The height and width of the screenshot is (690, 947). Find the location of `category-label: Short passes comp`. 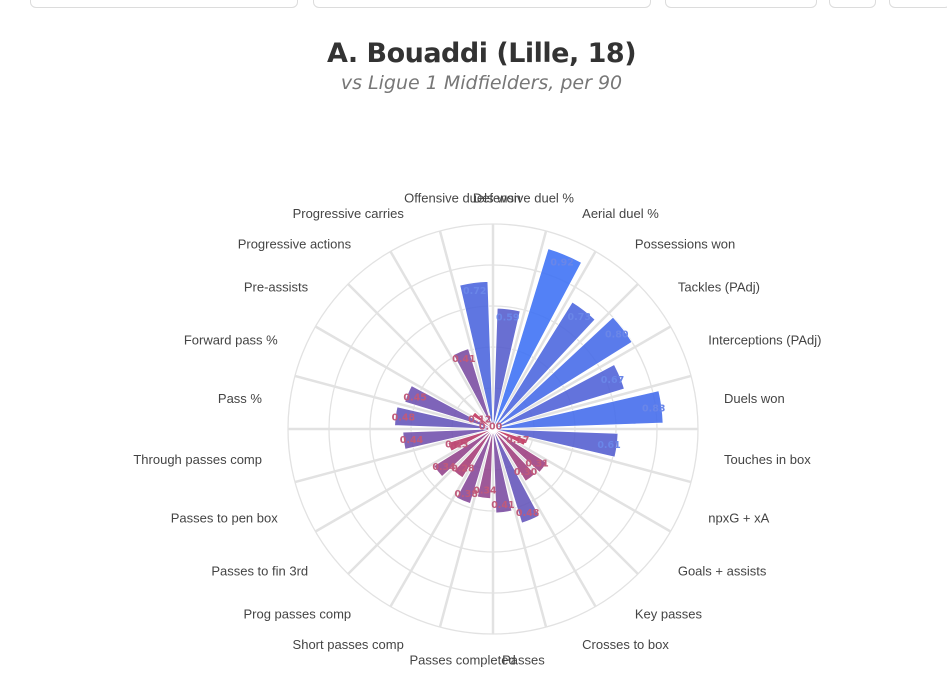

category-label: Short passes comp is located at coordinates (348, 644).